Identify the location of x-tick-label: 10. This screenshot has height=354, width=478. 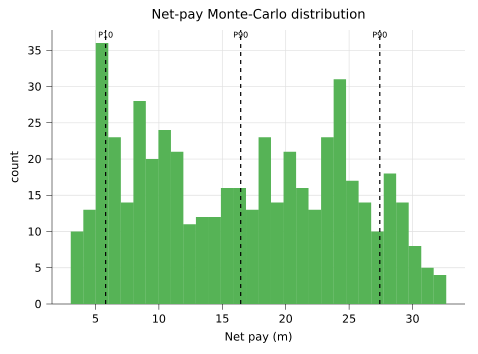
(159, 318).